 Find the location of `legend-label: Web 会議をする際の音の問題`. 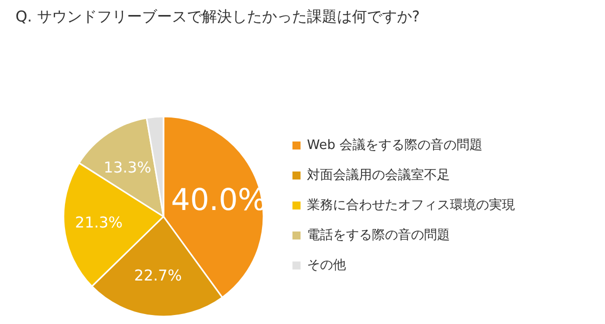

legend-label: Web 会議をする際の音の問題 is located at coordinates (394, 145).